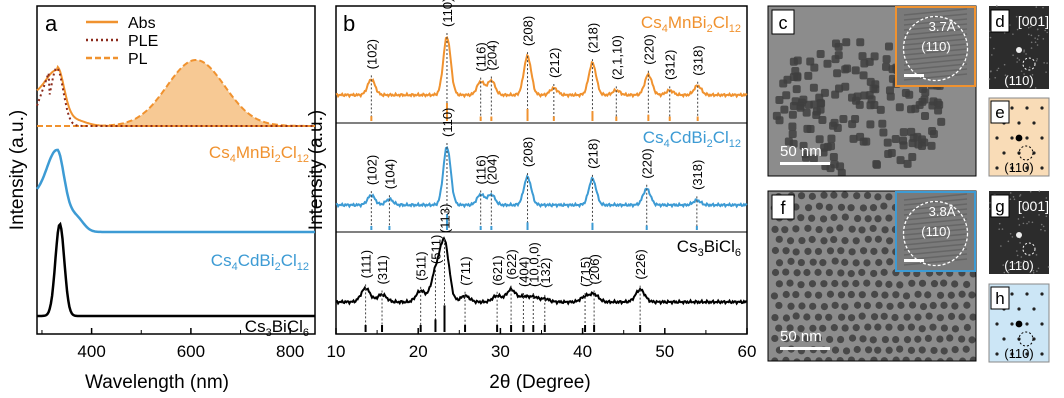 The image size is (1064, 398). Describe the element at coordinates (735, 144) in the screenshot. I see `b-label-cd-sub3: 12` at that location.